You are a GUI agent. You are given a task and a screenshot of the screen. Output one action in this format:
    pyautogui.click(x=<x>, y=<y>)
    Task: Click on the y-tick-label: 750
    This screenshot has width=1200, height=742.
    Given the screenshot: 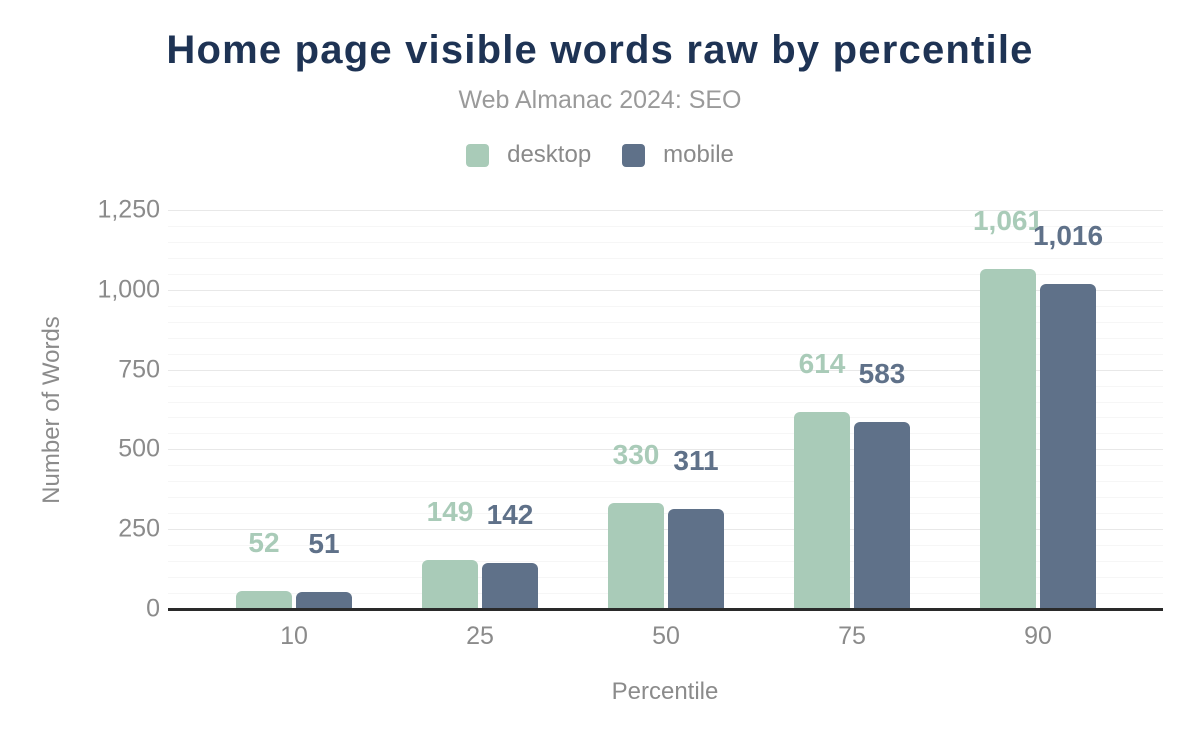 What is the action you would take?
    pyautogui.click(x=139, y=369)
    